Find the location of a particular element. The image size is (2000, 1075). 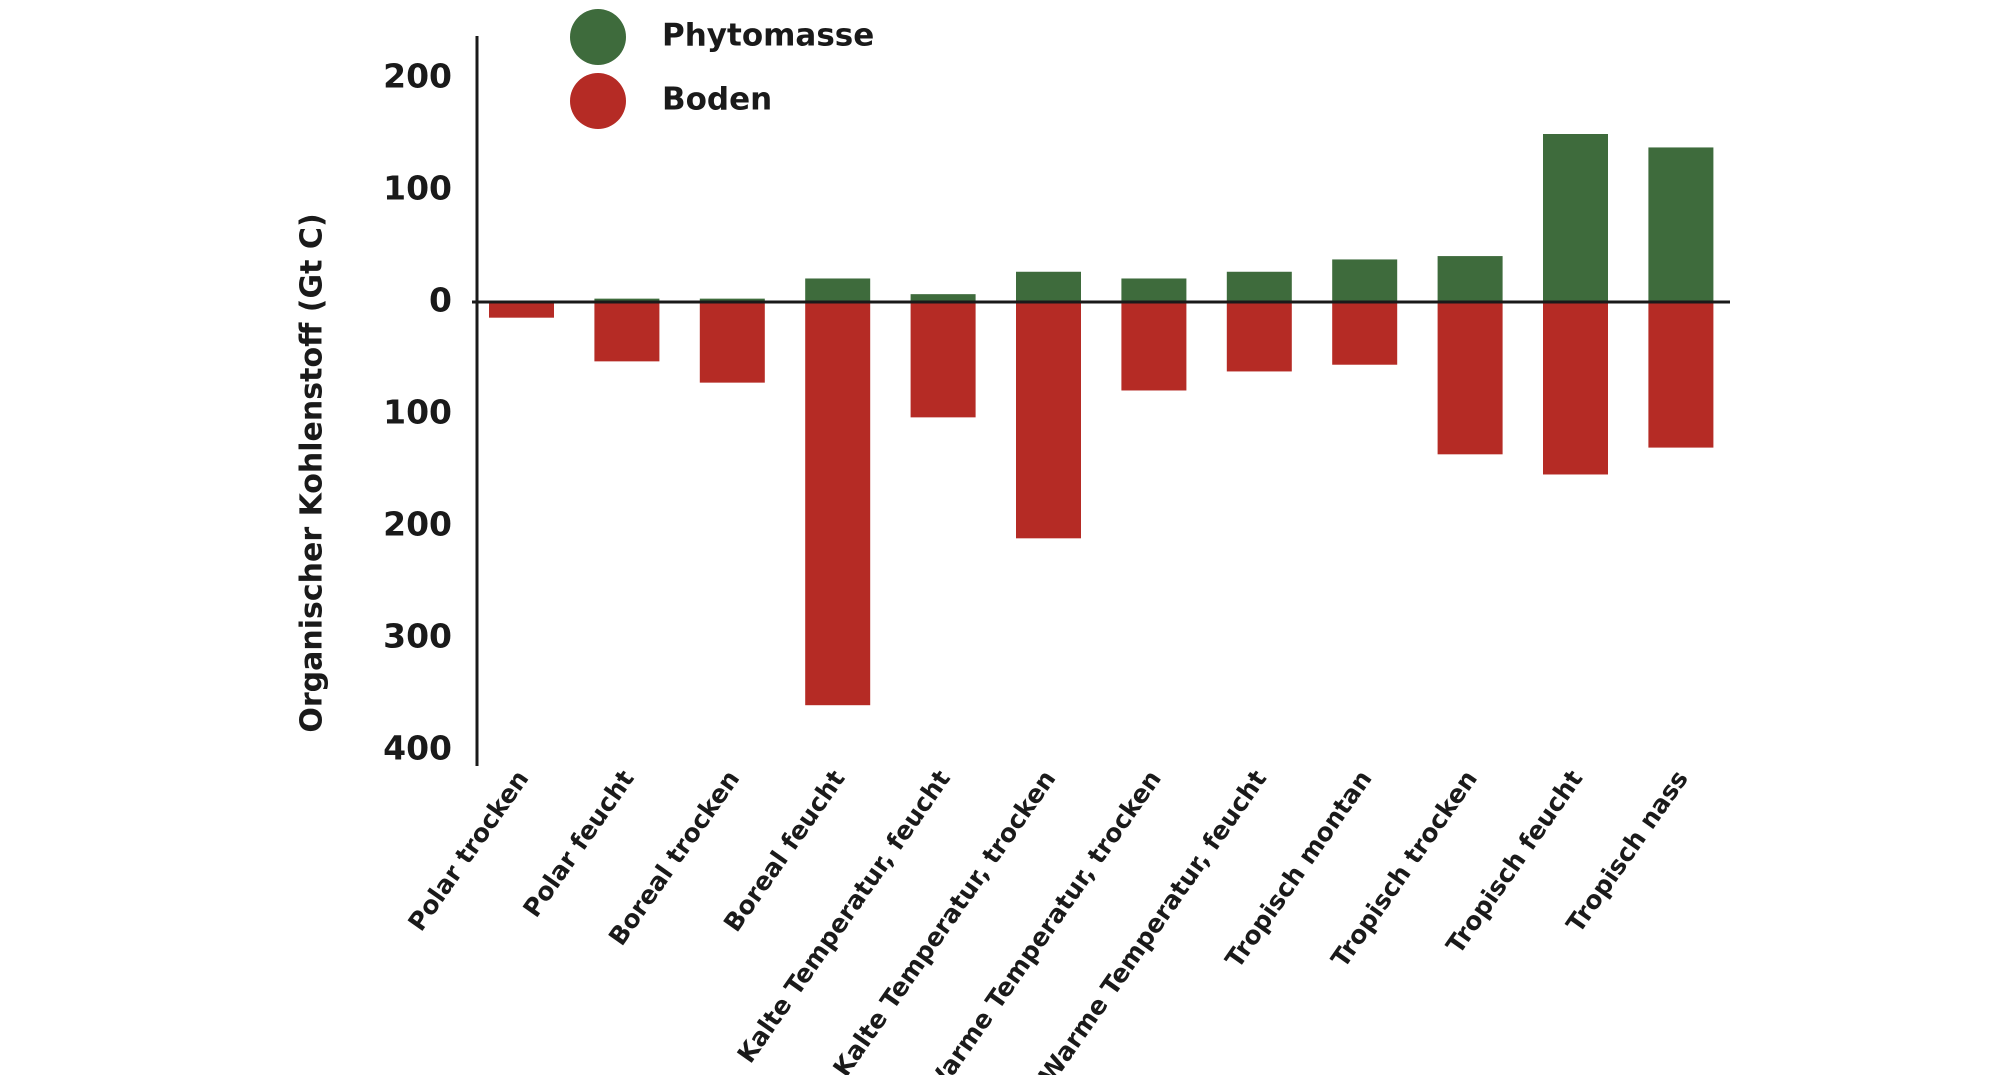

y-tick-label: 400 is located at coordinates (417, 748).